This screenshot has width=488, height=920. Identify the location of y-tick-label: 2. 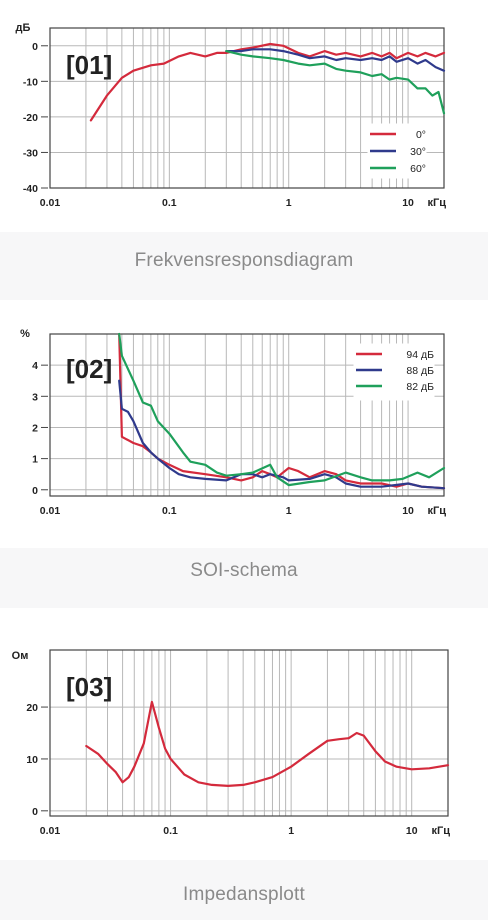
(35, 428).